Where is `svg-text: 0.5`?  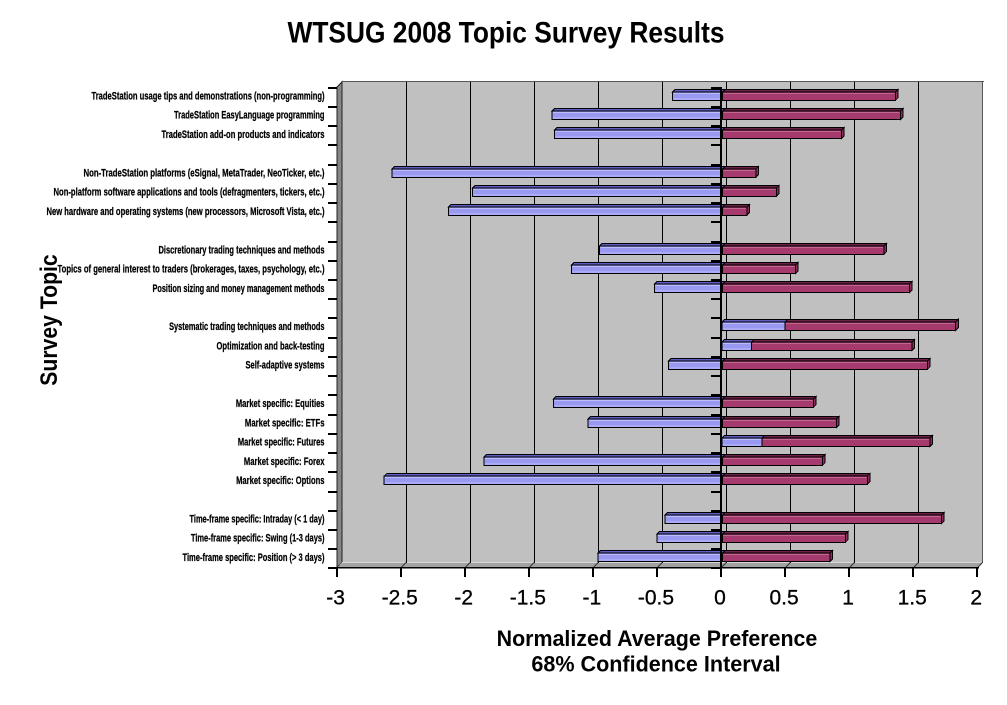
svg-text: 0.5 is located at coordinates (783, 597).